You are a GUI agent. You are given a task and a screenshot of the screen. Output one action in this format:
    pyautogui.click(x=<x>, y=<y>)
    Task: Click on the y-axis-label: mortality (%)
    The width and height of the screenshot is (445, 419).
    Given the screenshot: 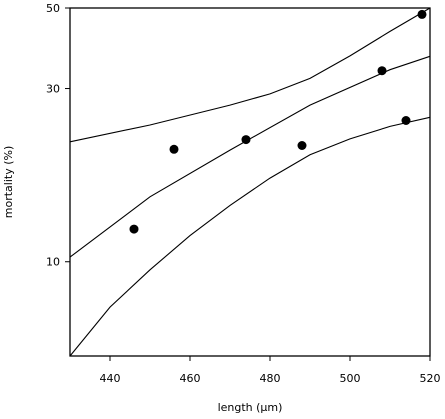 What is the action you would take?
    pyautogui.click(x=8, y=182)
    